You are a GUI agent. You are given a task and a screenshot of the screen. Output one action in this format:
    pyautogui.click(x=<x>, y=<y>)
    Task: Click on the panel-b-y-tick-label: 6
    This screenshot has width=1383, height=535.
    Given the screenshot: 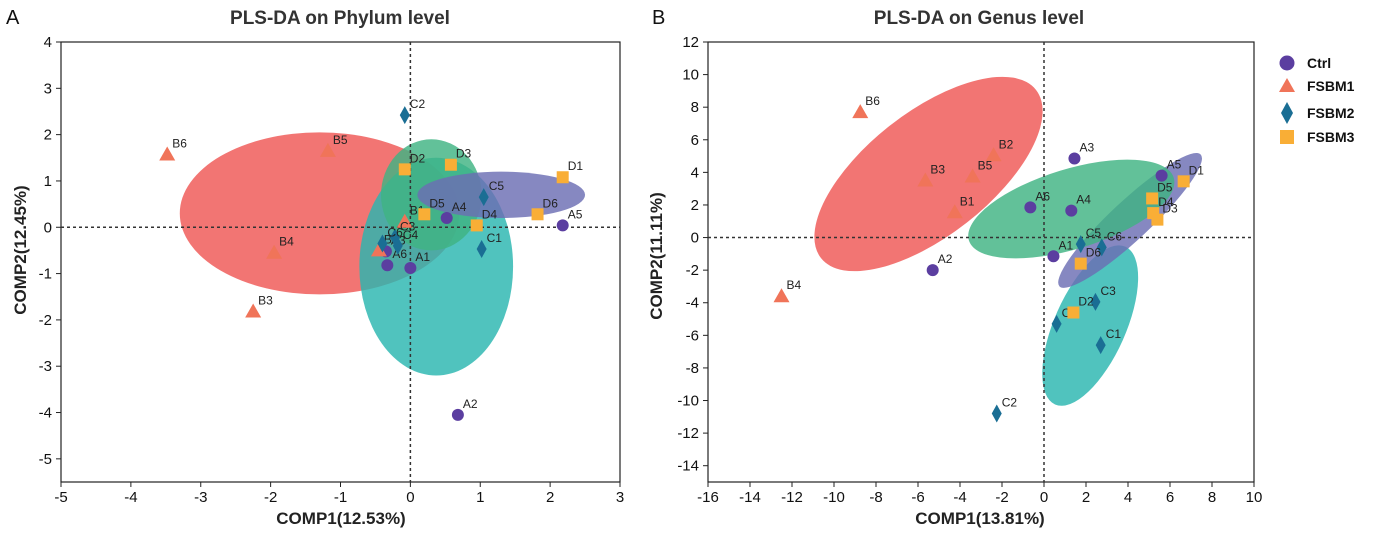 What is the action you would take?
    pyautogui.click(x=695, y=140)
    